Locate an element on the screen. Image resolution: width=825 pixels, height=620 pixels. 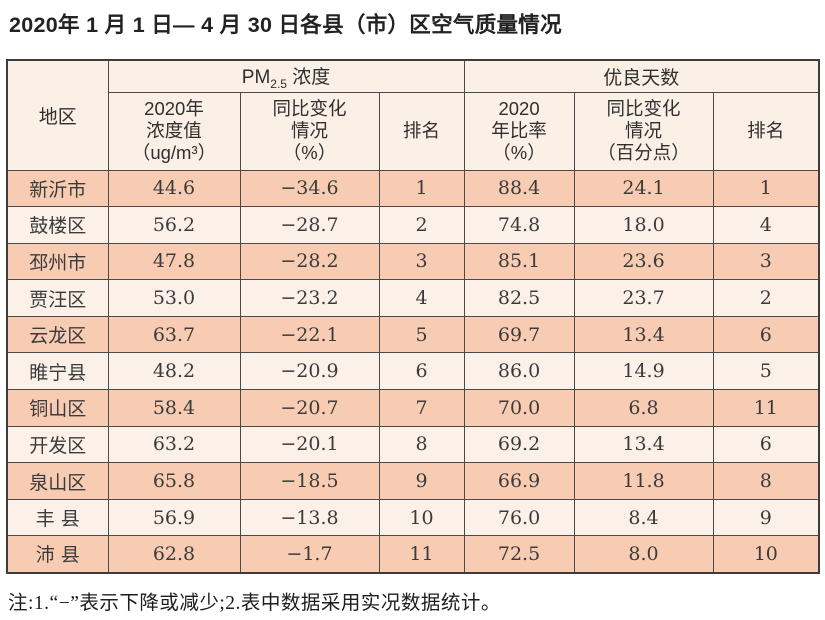
table-row: 贾汪区 53.0 −23.2 4 82.5 23.7 2 is located at coordinates (413, 298).